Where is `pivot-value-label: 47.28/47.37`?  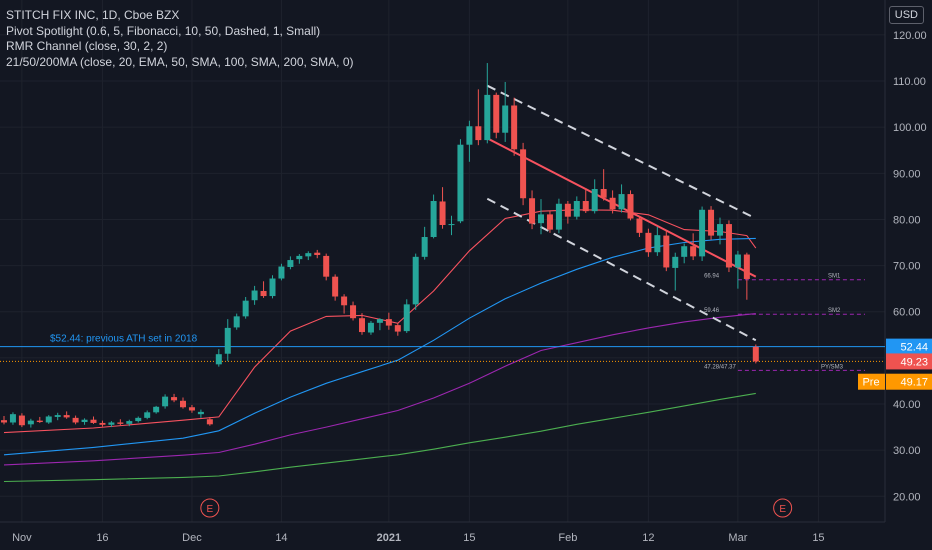
pivot-value-label: 47.28/47.37 is located at coordinates (720, 367).